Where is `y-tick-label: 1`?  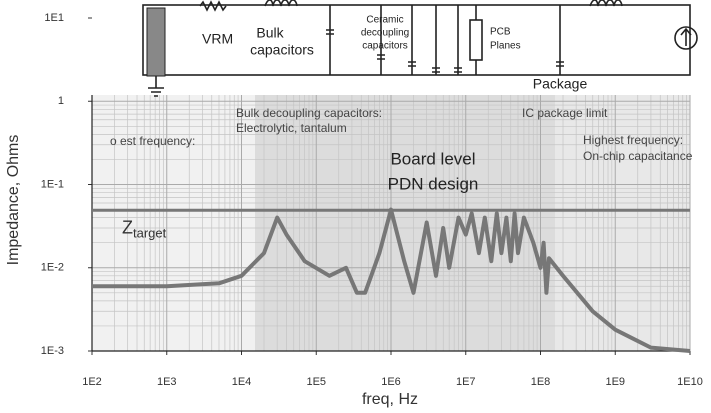 y-tick-label: 1 is located at coordinates (61, 101).